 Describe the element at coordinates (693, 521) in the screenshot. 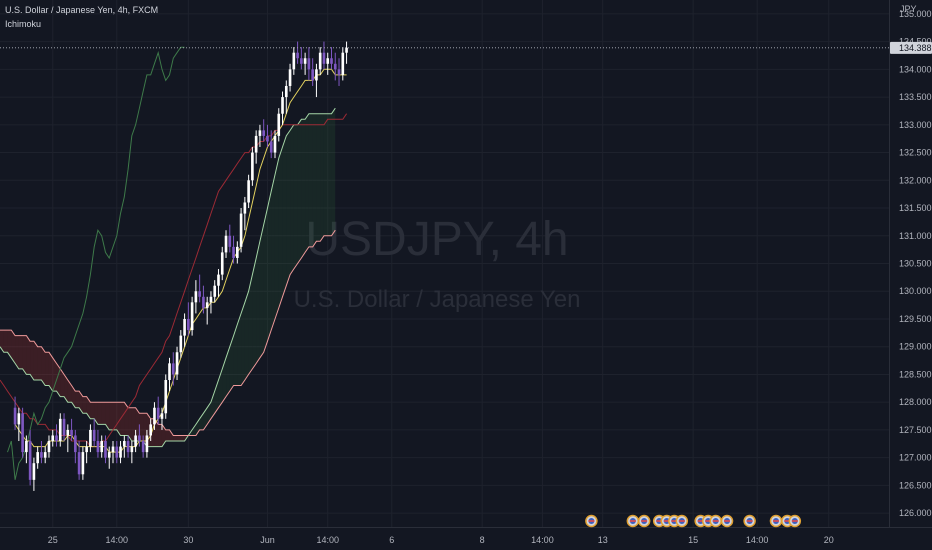

I see `economic-events` at that location.